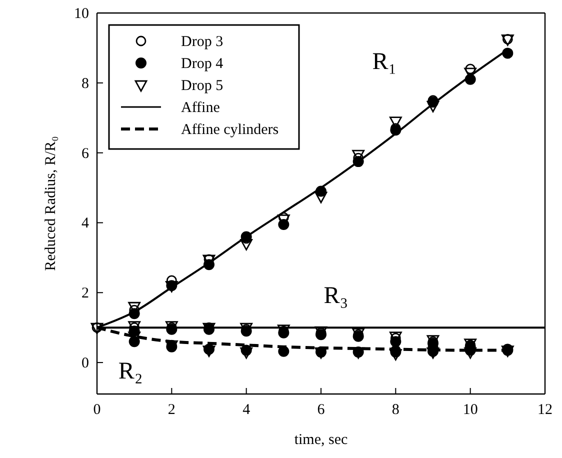 The width and height of the screenshot is (562, 458). I want to click on legend-label: Drop 5, so click(202, 86).